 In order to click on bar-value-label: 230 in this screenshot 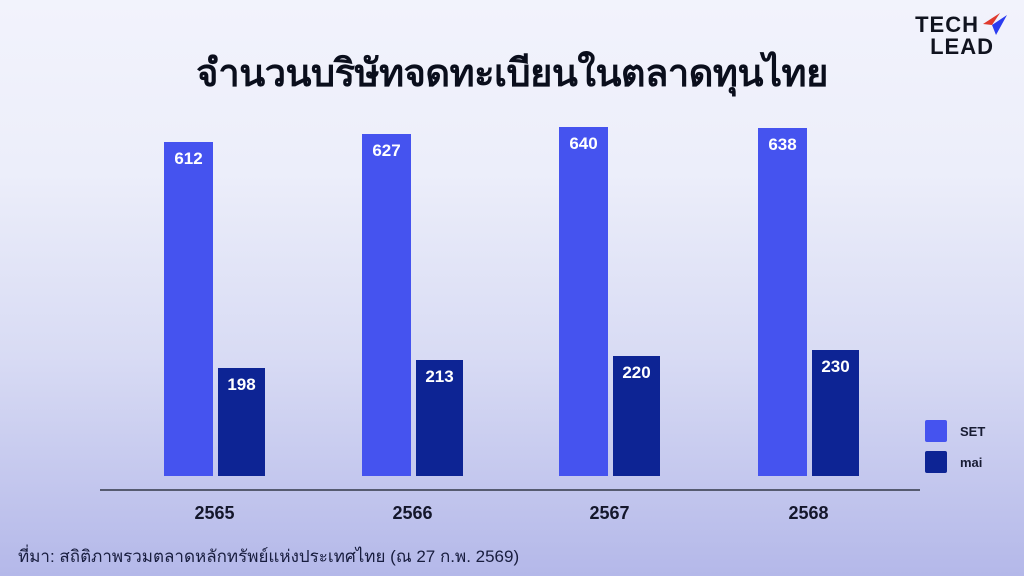, I will do `click(835, 366)`.